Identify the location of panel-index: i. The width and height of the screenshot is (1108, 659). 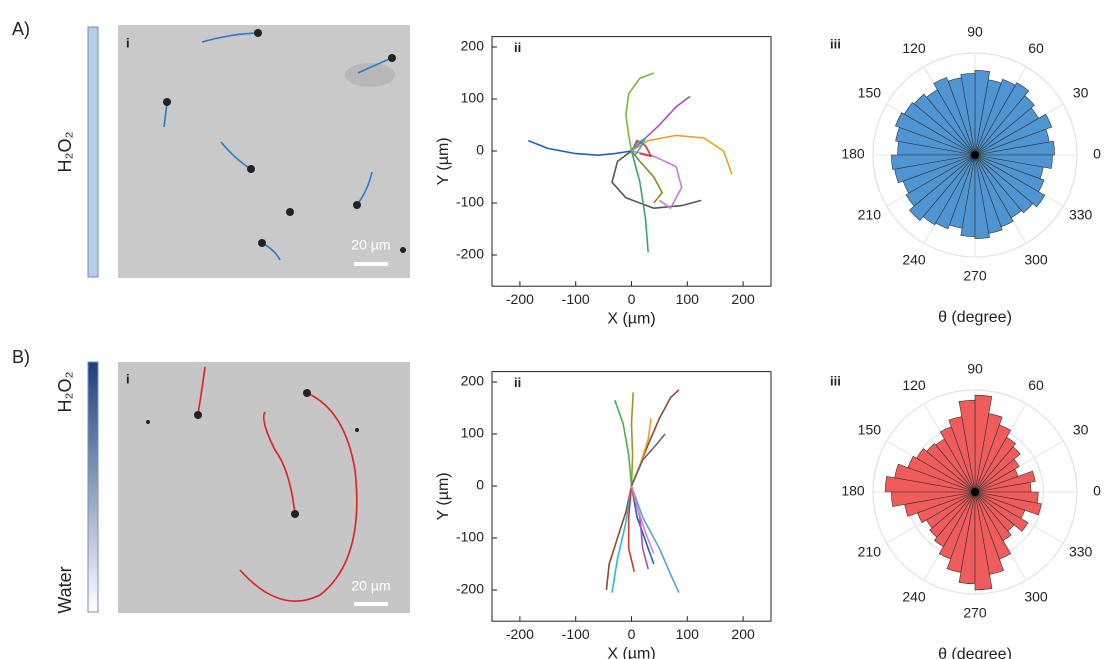
(128, 378).